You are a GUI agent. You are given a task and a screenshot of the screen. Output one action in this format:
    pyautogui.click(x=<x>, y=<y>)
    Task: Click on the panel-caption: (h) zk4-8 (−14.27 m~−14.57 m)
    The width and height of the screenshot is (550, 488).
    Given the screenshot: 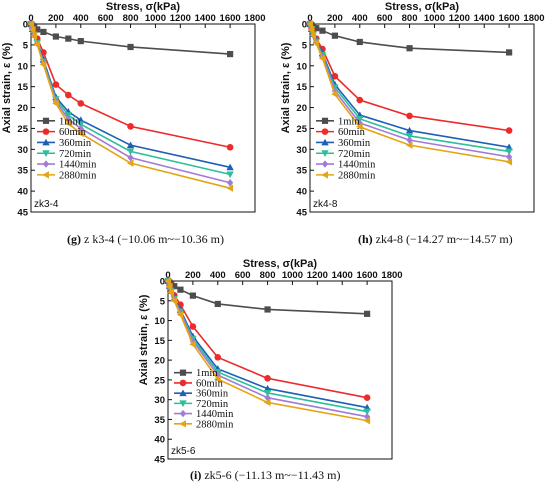 What is the action you would take?
    pyautogui.click(x=435, y=239)
    